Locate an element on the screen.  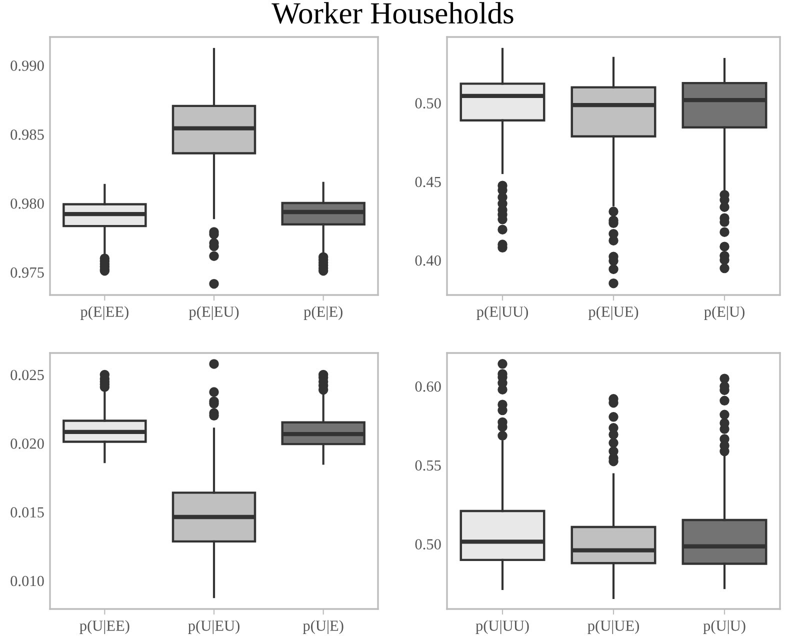
x-tick-label: p(U|UE) is located at coordinates (613, 627).